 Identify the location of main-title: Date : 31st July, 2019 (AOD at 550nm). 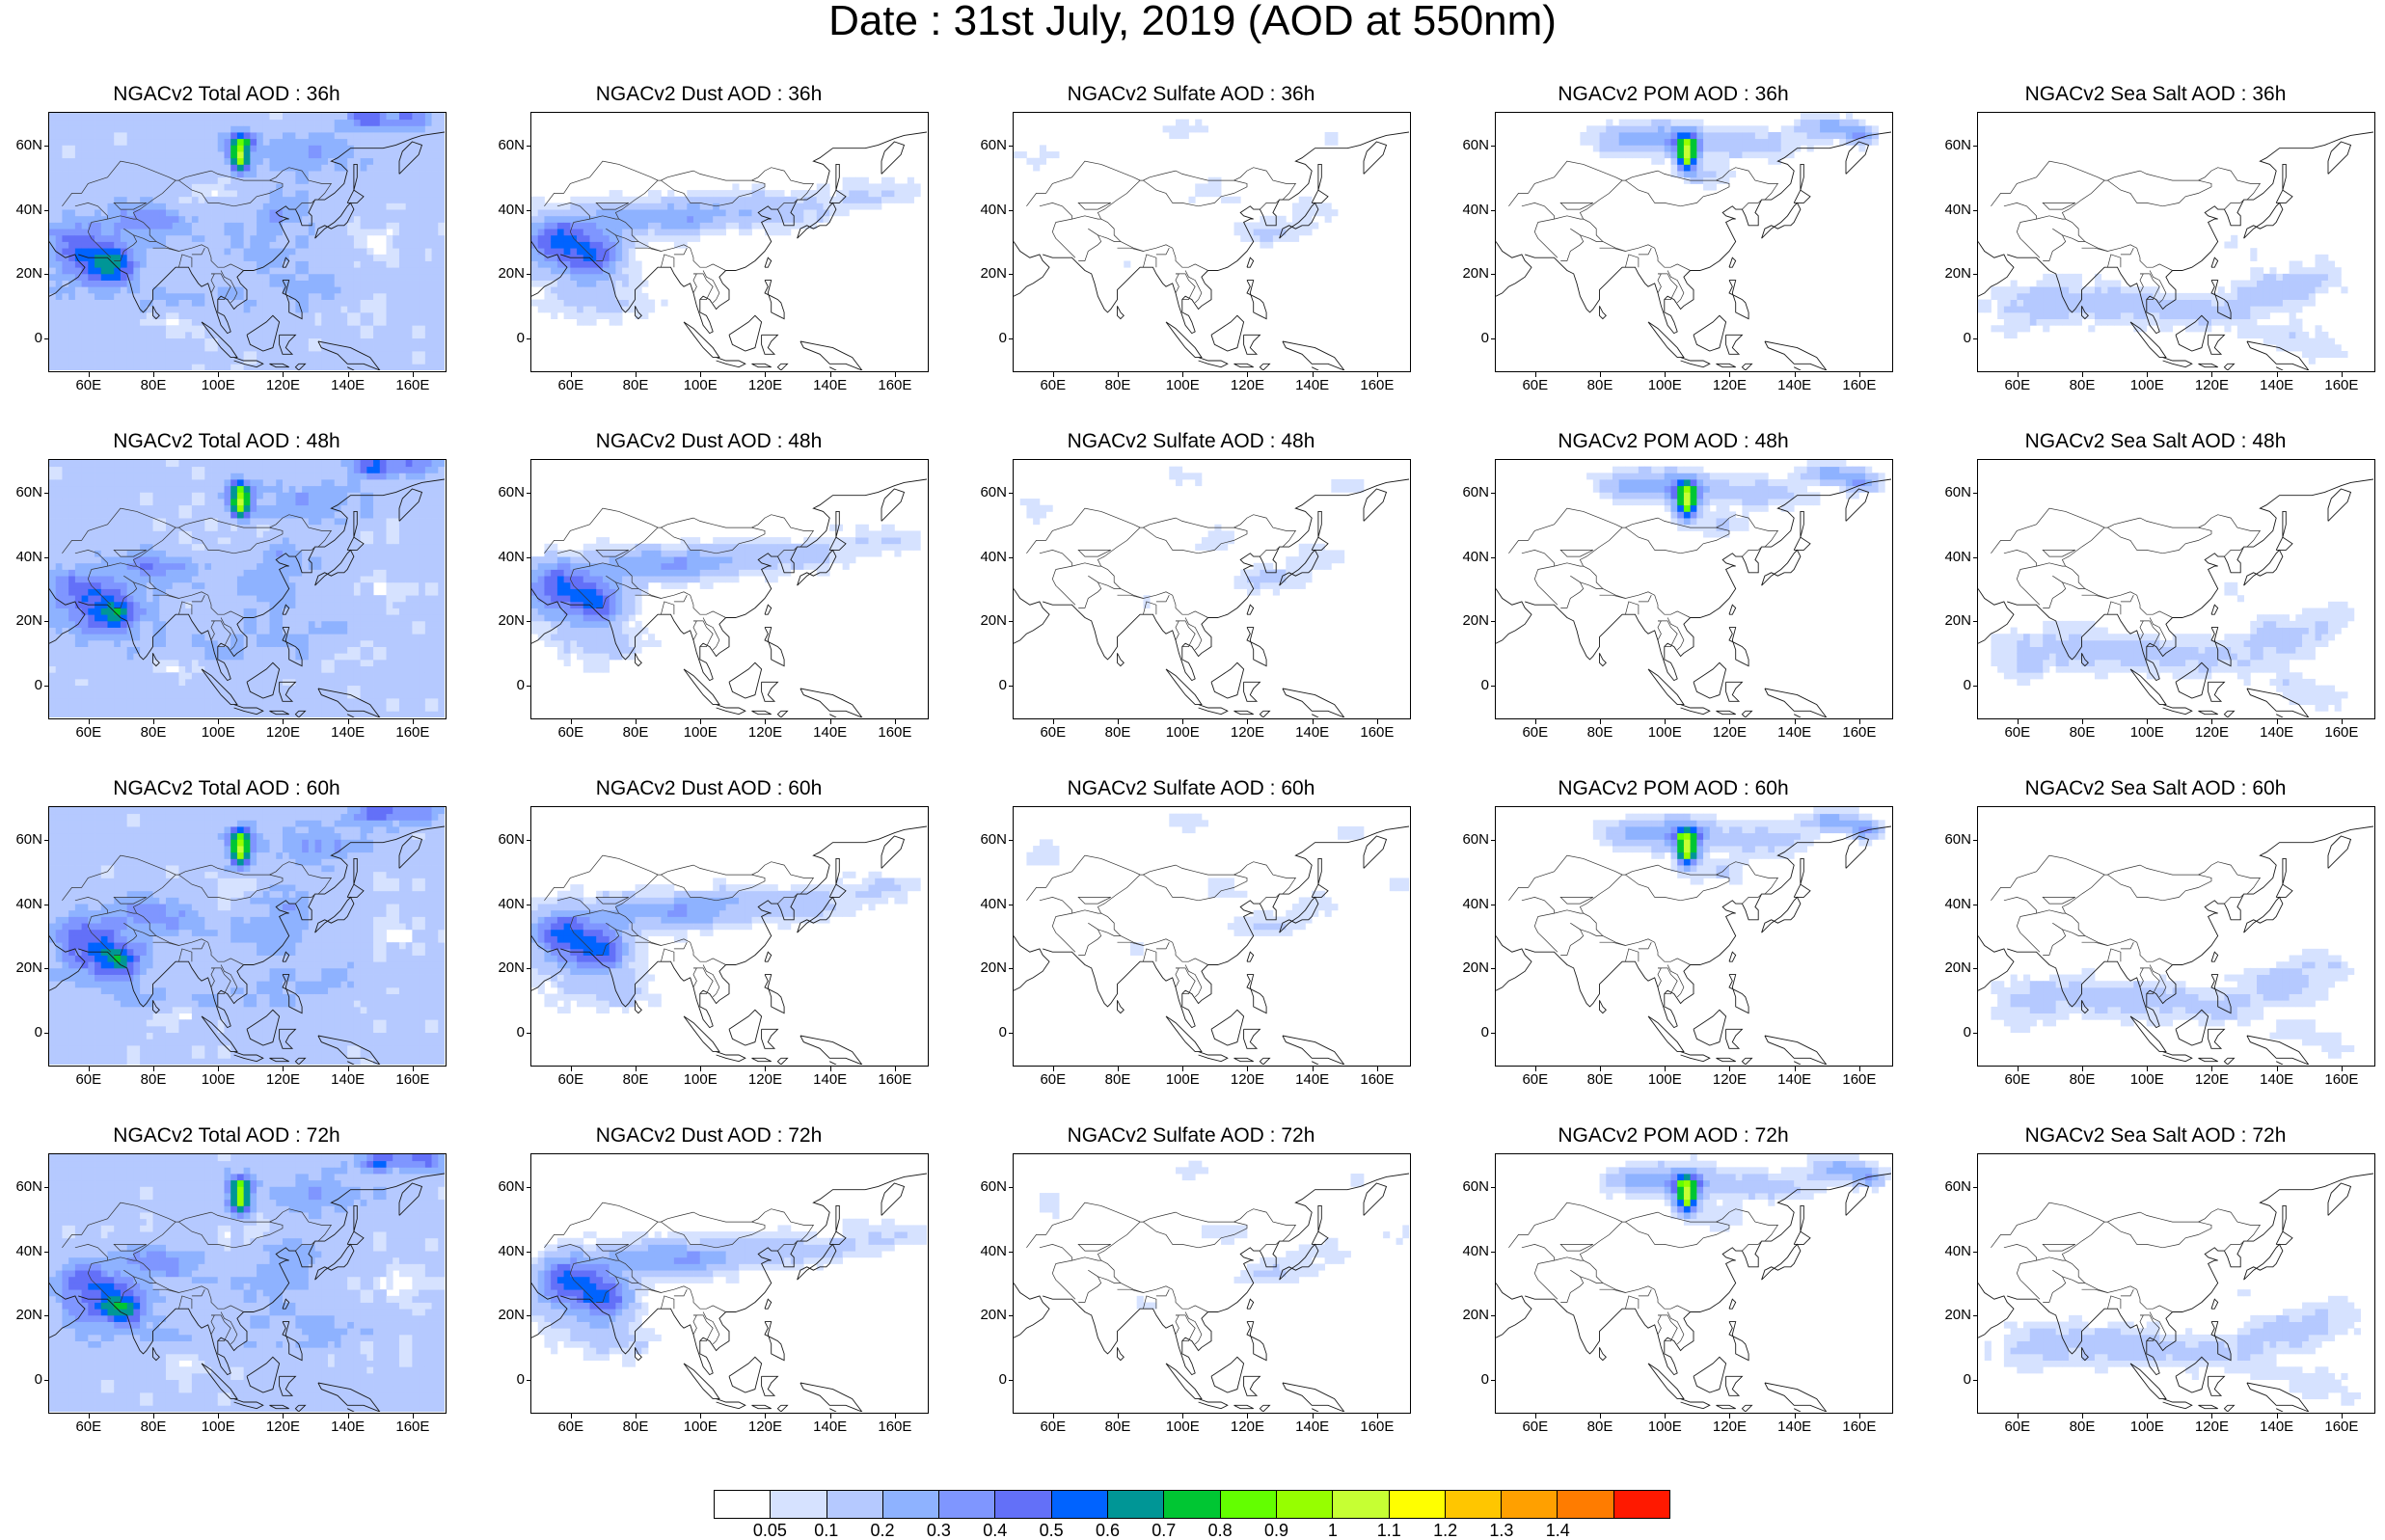
(1192, 24).